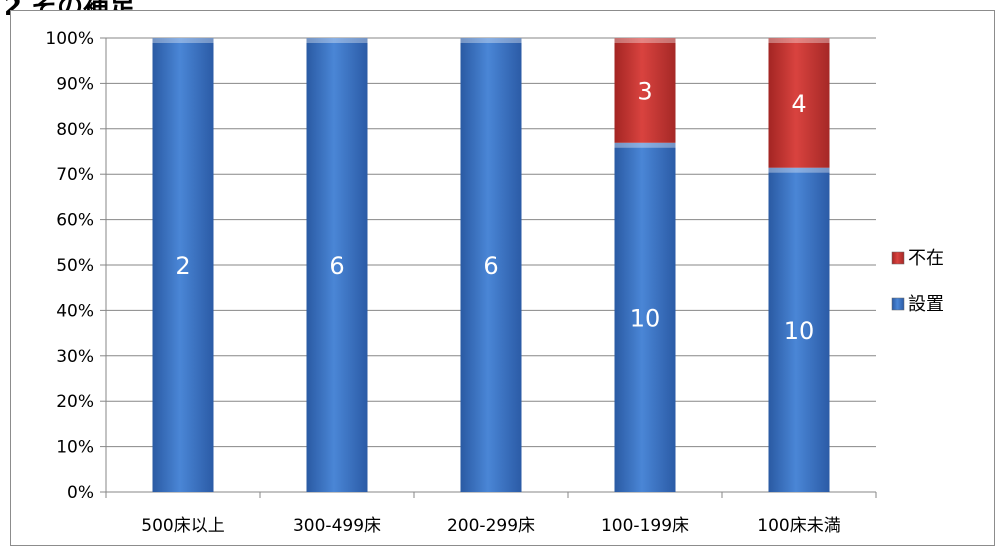 The width and height of the screenshot is (998, 549). What do you see at coordinates (80, 493) in the screenshot?
I see `y-tick-label: 0%` at bounding box center [80, 493].